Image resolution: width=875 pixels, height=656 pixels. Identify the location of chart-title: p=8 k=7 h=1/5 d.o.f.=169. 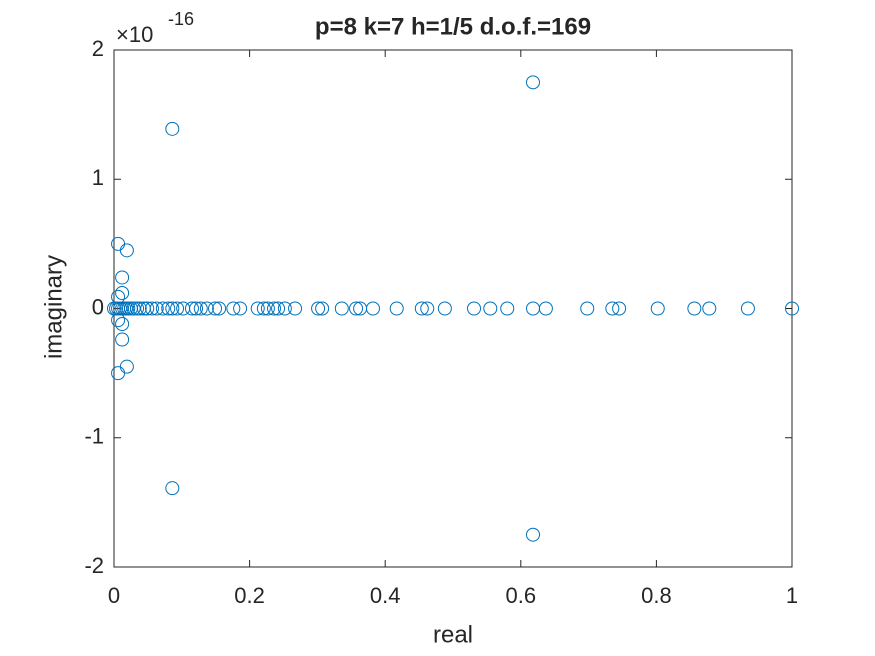
(453, 26).